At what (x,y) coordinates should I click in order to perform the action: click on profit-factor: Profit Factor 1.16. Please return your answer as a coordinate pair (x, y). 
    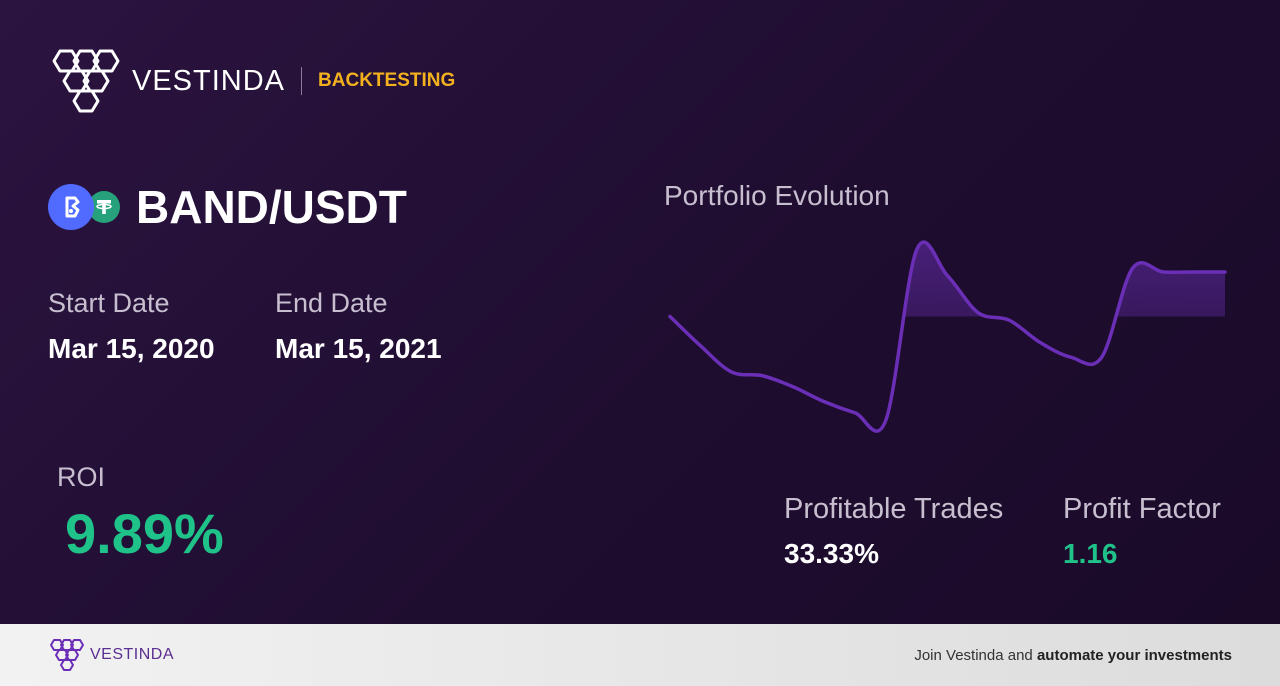
    Looking at the image, I should click on (1142, 531).